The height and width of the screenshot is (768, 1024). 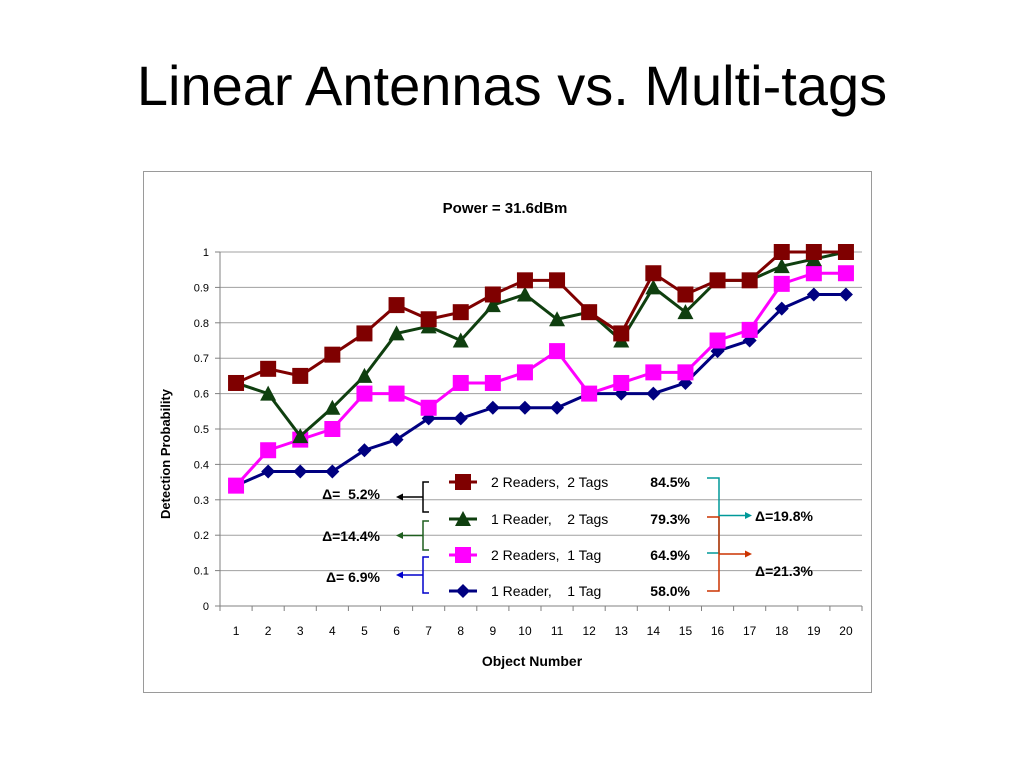 I want to click on legend-item: 1 Reader, 1 Tag 58.0%, so click(x=570, y=591).